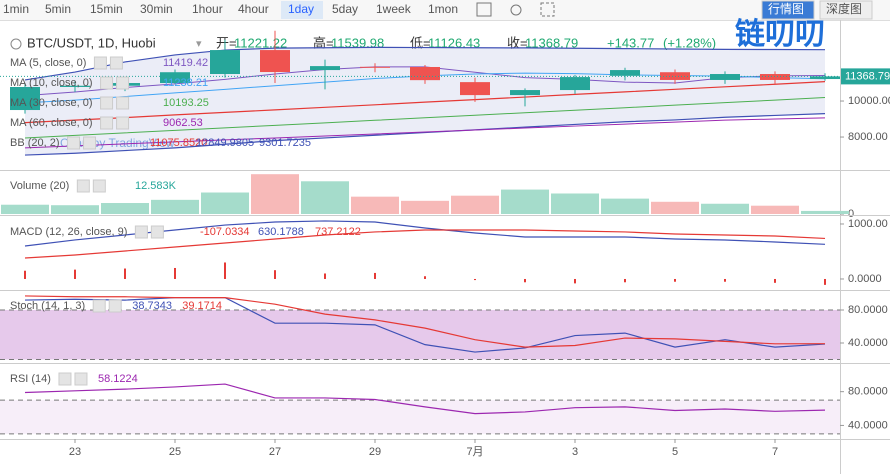  What do you see at coordinates (323, 42) in the screenshot?
I see `high-label: 高=` at bounding box center [323, 42].